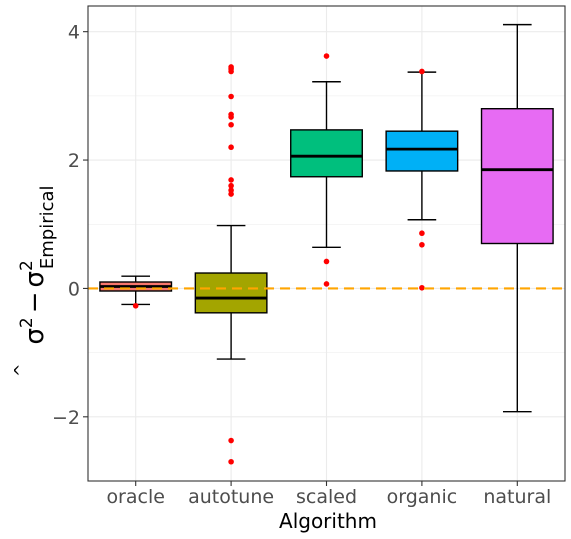 This screenshot has width=571, height=539. What do you see at coordinates (136, 292) in the screenshot?
I see `box-oracle` at bounding box center [136, 292].